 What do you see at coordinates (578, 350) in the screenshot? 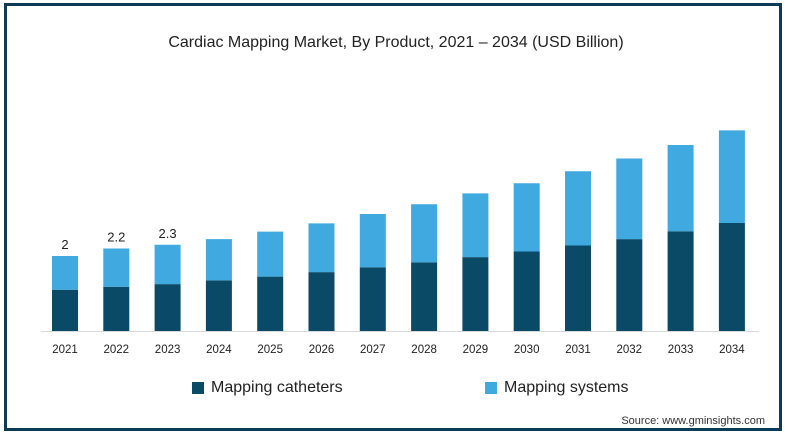
I see `x-tick-2031: 2031` at bounding box center [578, 350].